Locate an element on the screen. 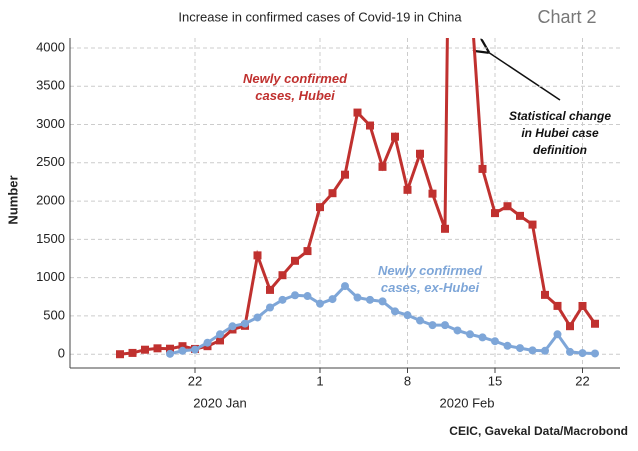 The height and width of the screenshot is (451, 638). y-tick-label: 2000 is located at coordinates (50, 200).